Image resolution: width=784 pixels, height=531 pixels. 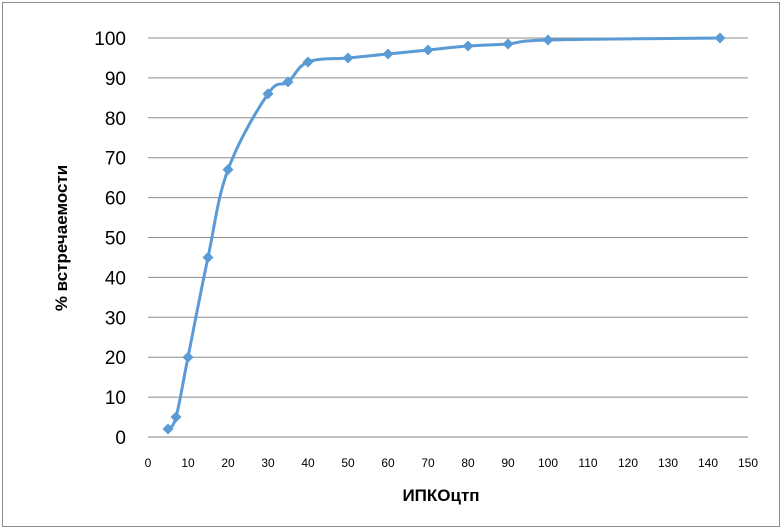 What do you see at coordinates (120, 438) in the screenshot?
I see `y-tick-label: 0` at bounding box center [120, 438].